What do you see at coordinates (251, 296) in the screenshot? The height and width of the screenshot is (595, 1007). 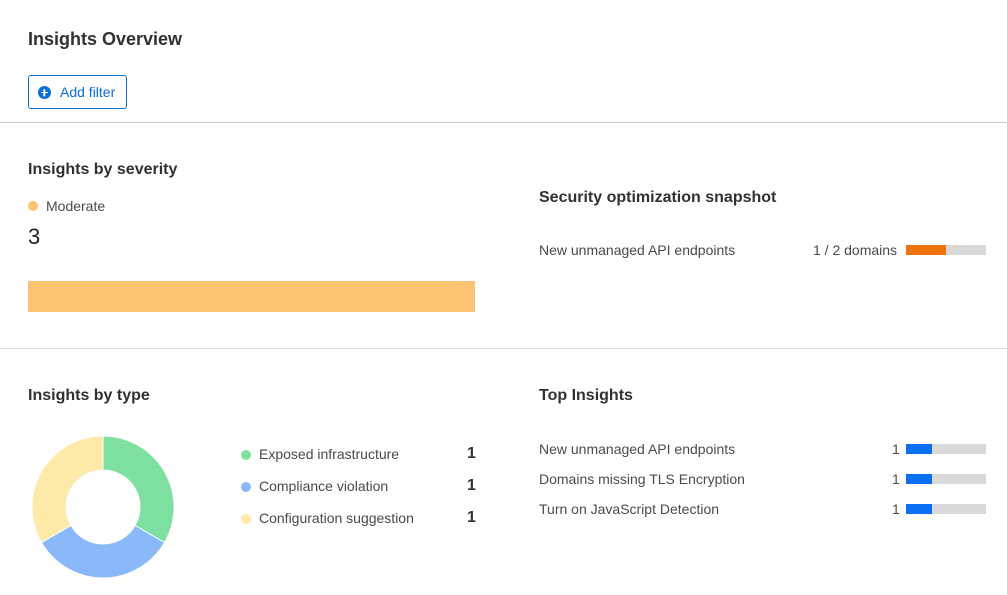 I see `severity-bar` at bounding box center [251, 296].